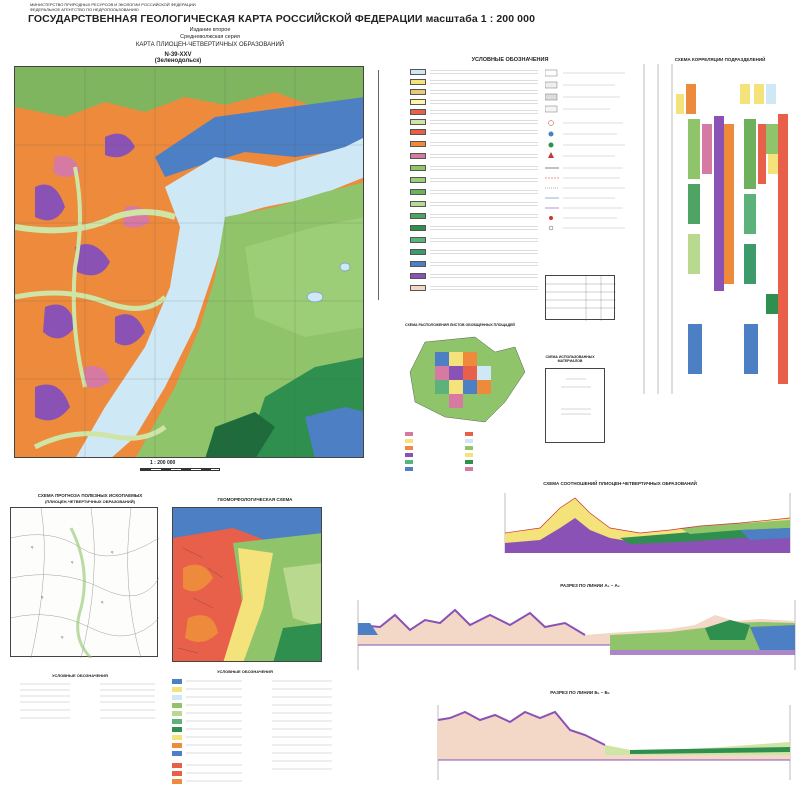 Image resolution: width=800 pixels, height=800 pixels. I want to click on geomorph-inset-canvas, so click(247, 584).